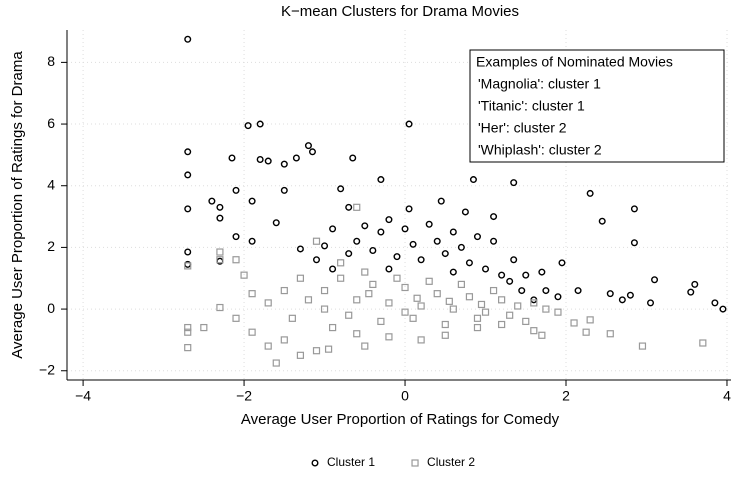 The height and width of the screenshot is (479, 732). What do you see at coordinates (47, 369) in the screenshot?
I see `y-tick-label: −2` at bounding box center [47, 369].